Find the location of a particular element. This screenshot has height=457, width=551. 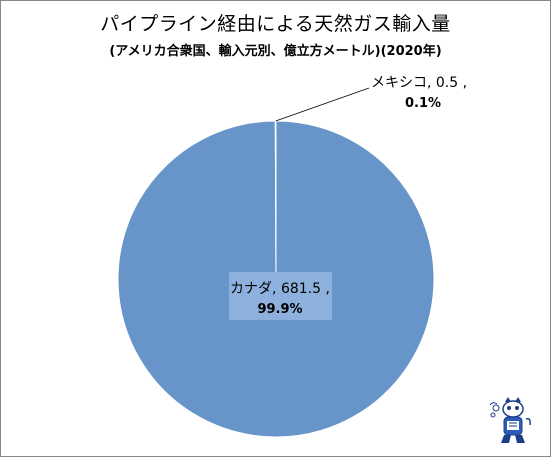

mexico-data-label: メキシコ, 0.5 , is located at coordinates (419, 83).